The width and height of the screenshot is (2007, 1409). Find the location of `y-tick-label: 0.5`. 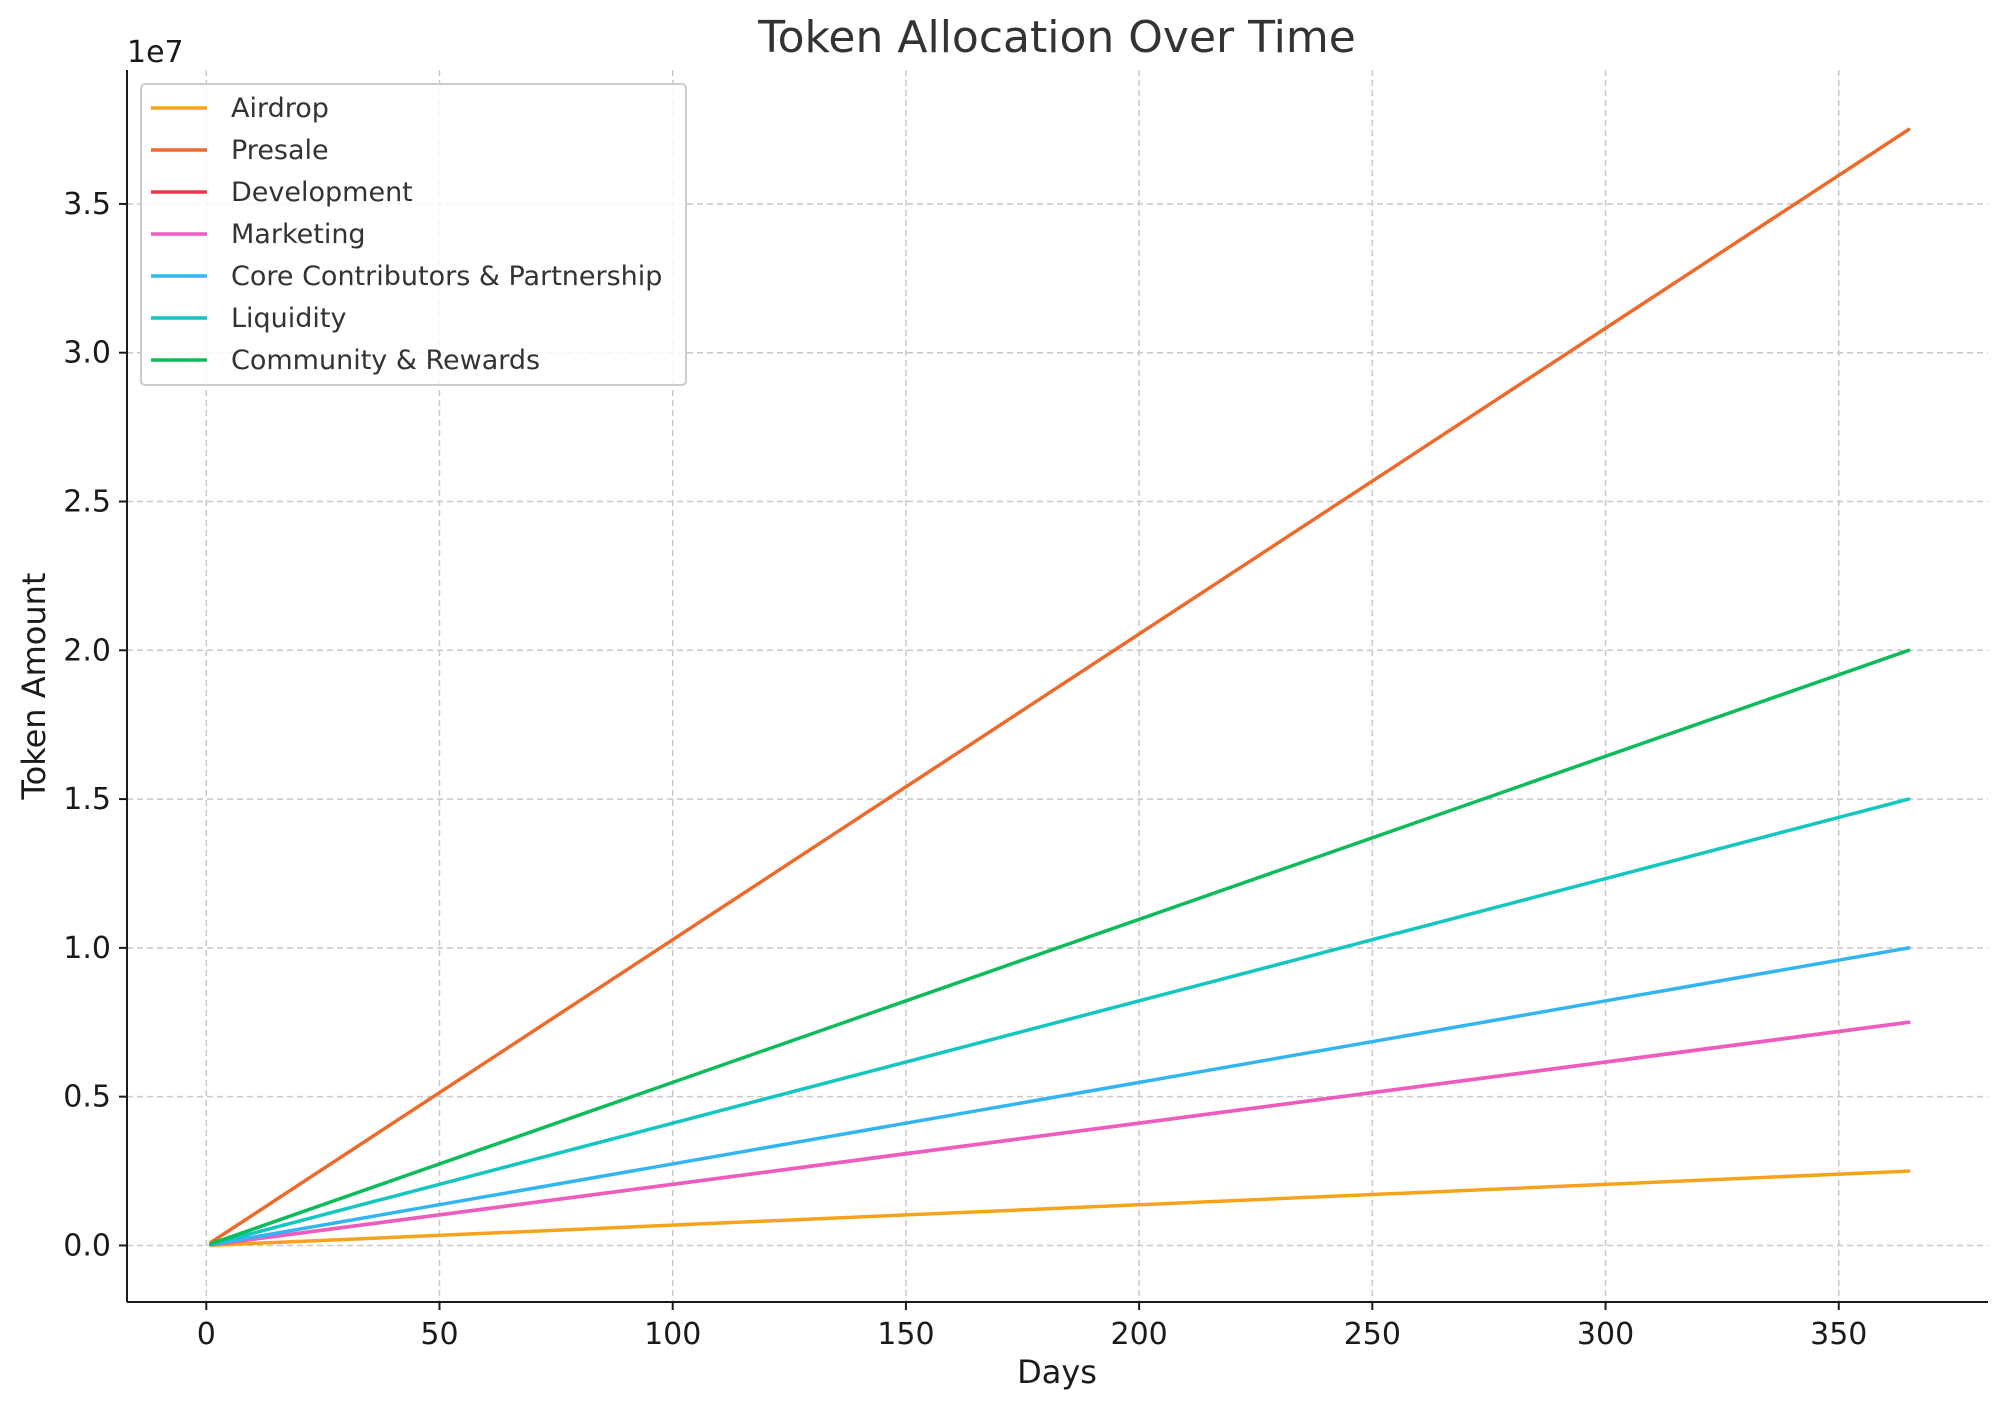

y-tick-label: 0.5 is located at coordinates (87, 1097).